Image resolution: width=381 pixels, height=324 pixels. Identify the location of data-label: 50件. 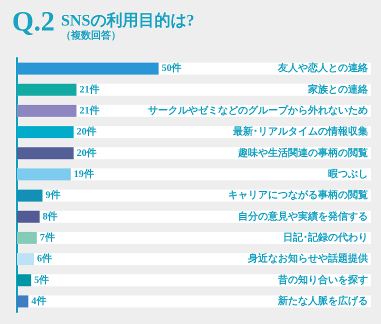
(172, 68).